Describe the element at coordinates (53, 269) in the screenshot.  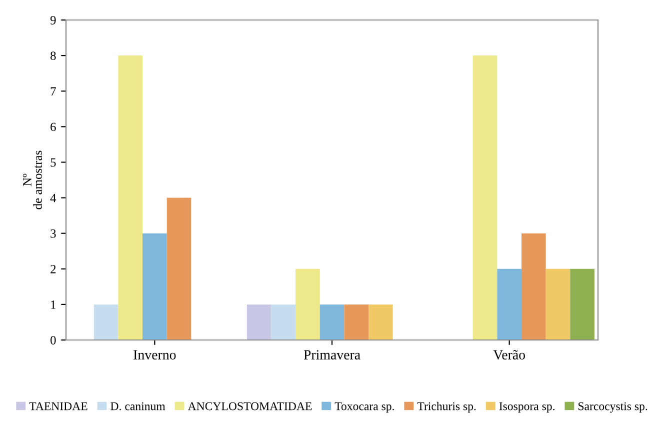
I see `y-tick-label: 2` at that location.